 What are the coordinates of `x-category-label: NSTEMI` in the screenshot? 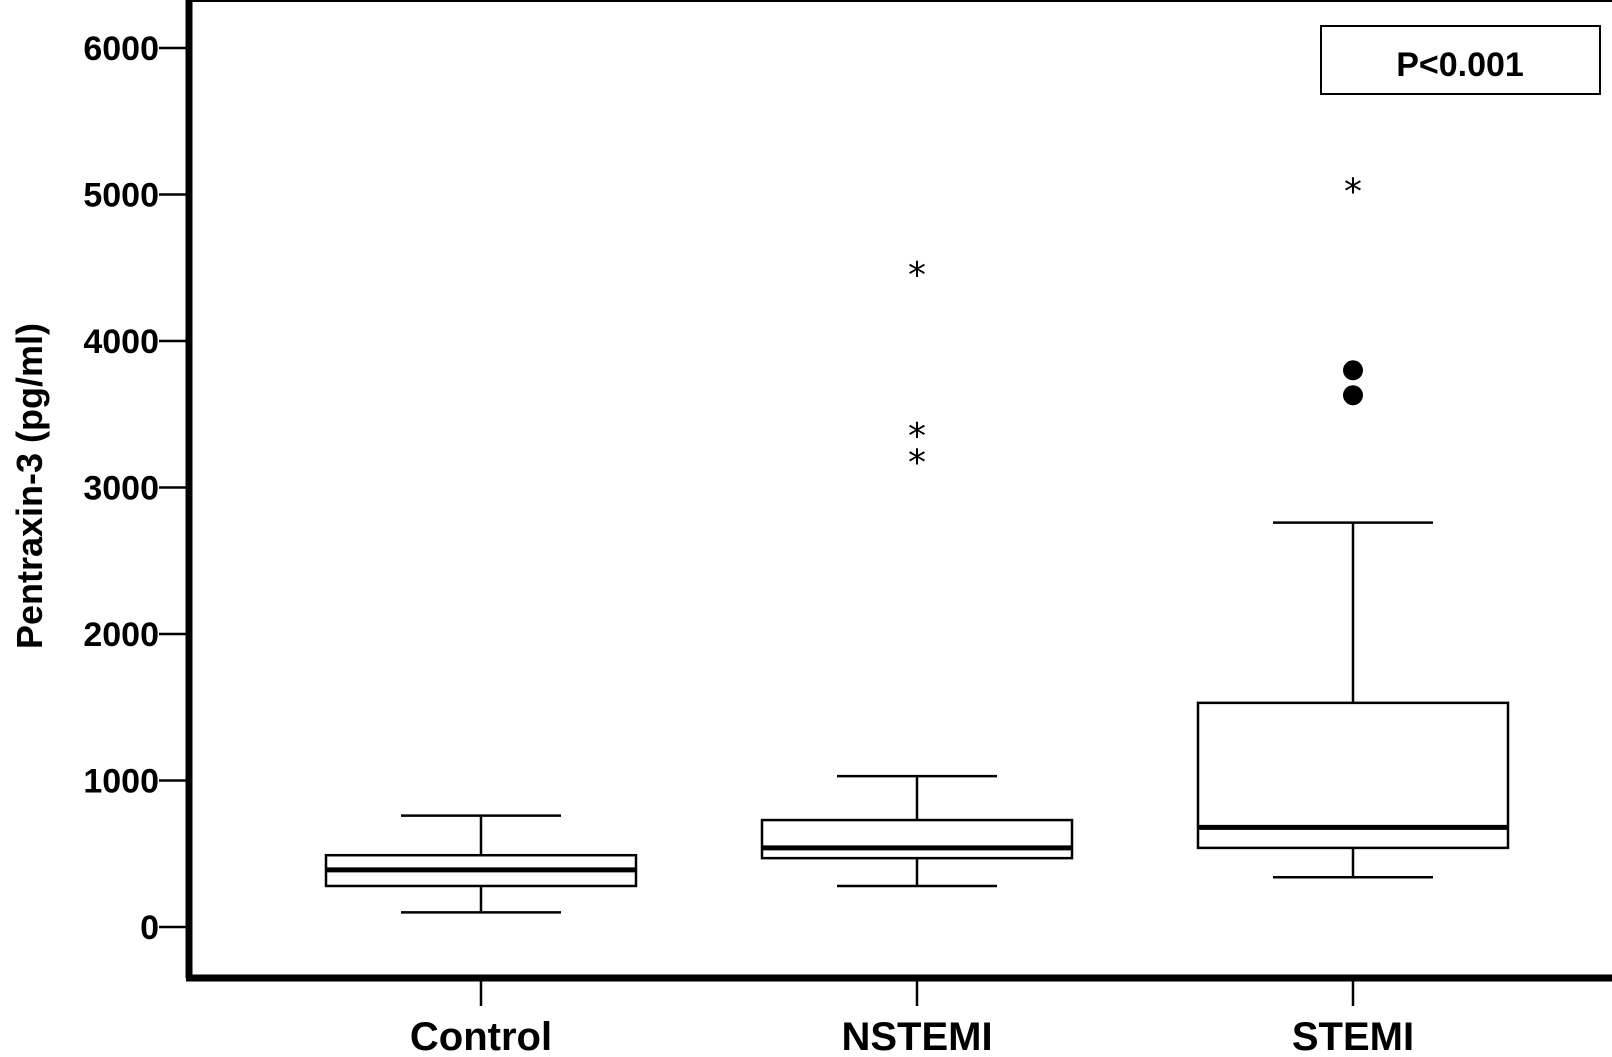 It's located at (916, 1036).